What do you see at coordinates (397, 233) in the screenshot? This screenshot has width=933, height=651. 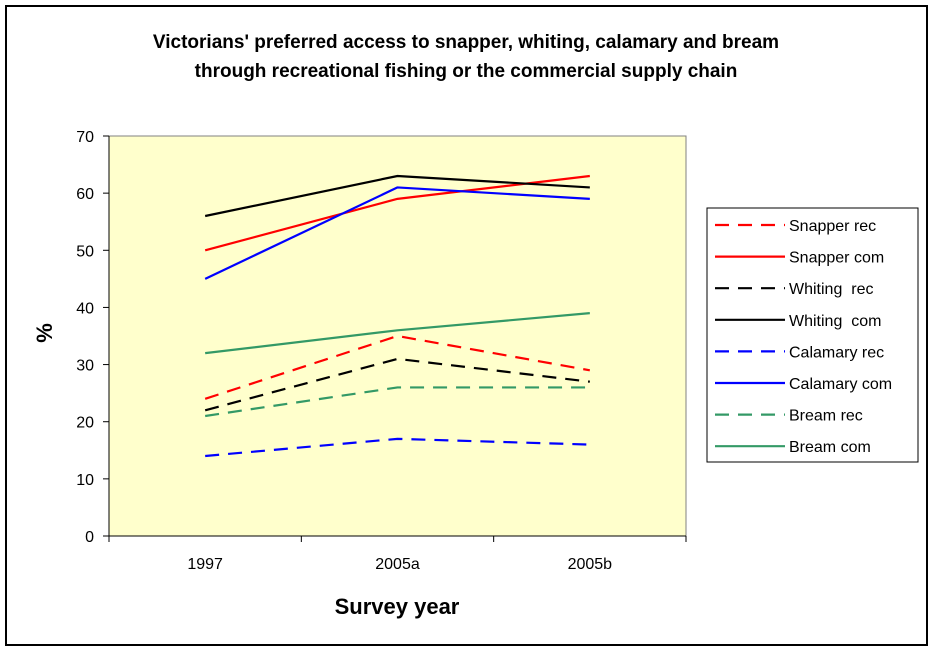 I see `series-line-calamary-com` at bounding box center [397, 233].